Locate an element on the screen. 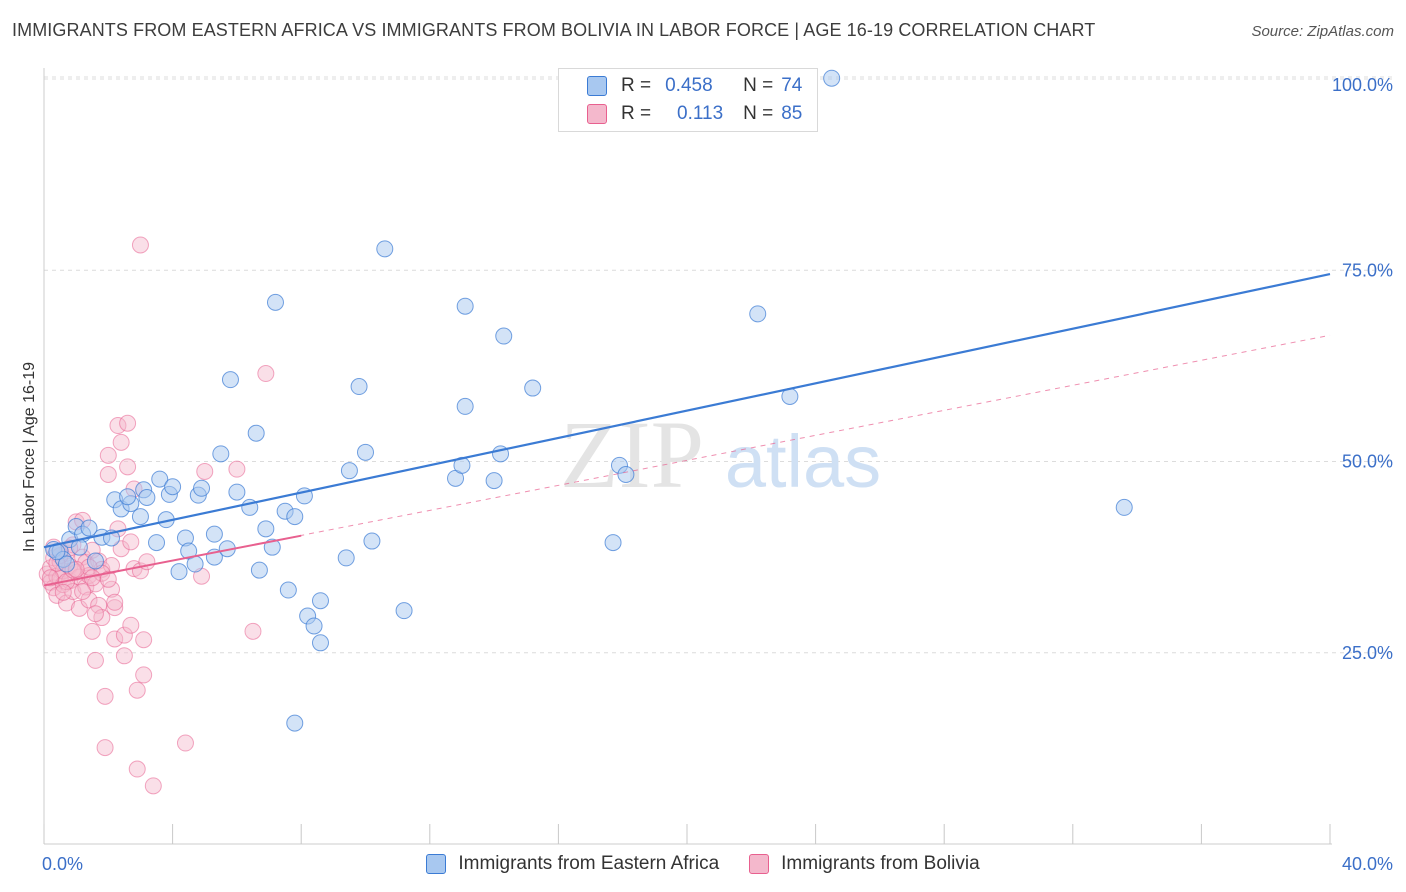 This screenshot has width=1406, height=892. series-legend-label: Immigrants from Eastern Africa is located at coordinates (589, 863).